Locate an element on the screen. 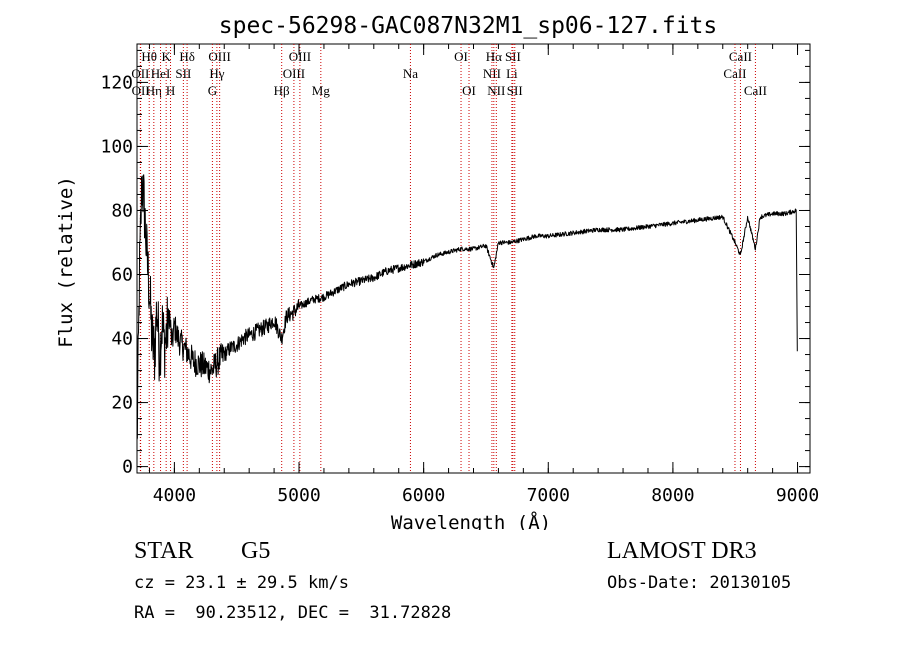  spectral-line-label: Na is located at coordinates (410, 73).